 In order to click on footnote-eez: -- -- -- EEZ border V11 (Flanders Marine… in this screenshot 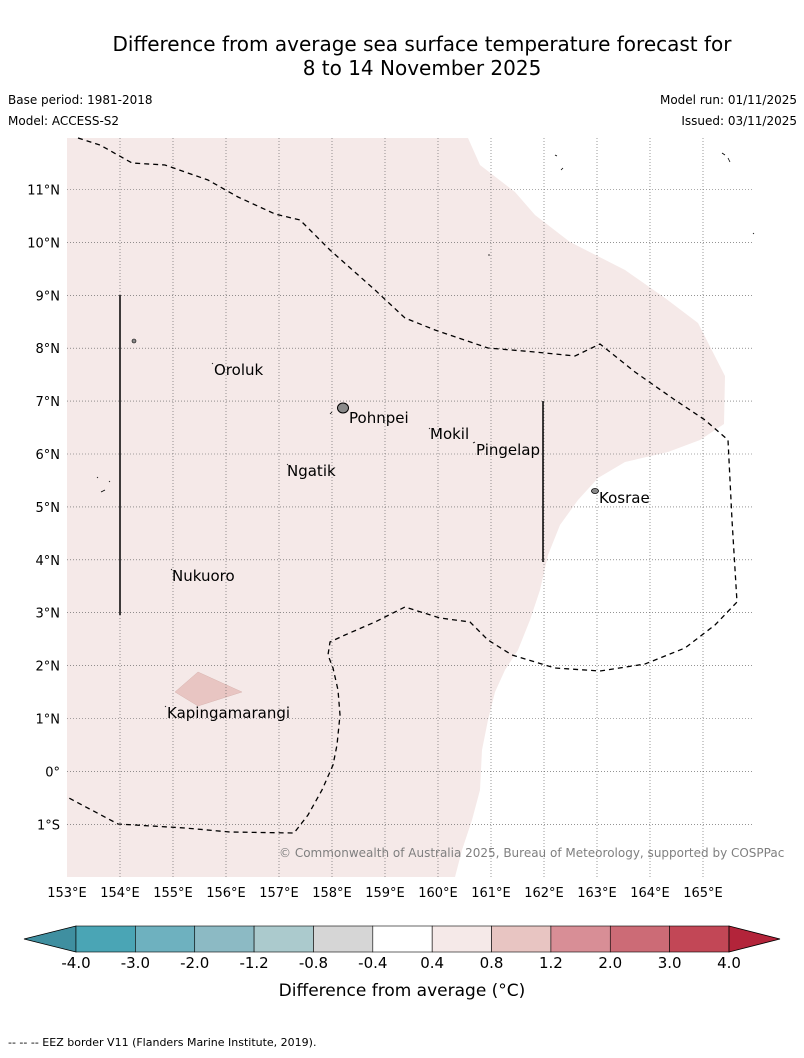, I will do `click(162, 1042)`.